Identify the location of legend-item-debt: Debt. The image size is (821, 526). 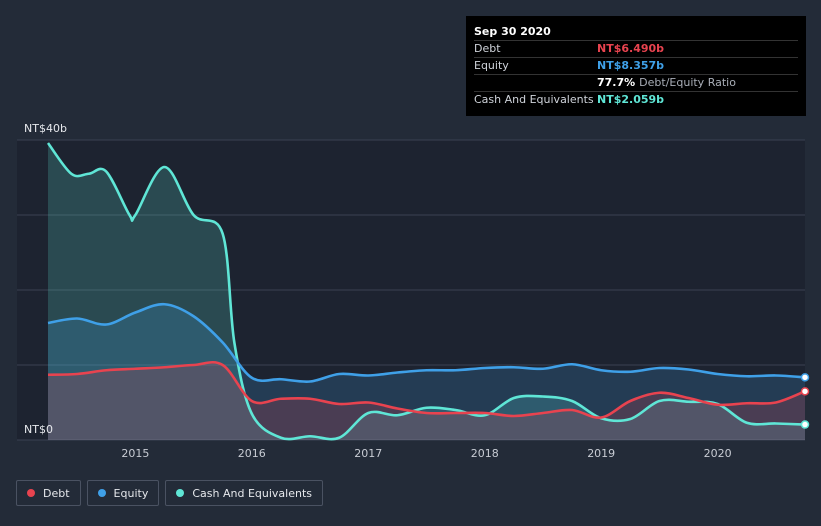
(48, 493).